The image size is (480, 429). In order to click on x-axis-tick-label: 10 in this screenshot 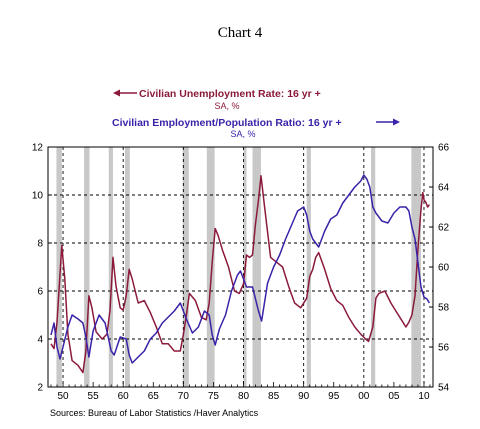, I will do `click(424, 396)`.